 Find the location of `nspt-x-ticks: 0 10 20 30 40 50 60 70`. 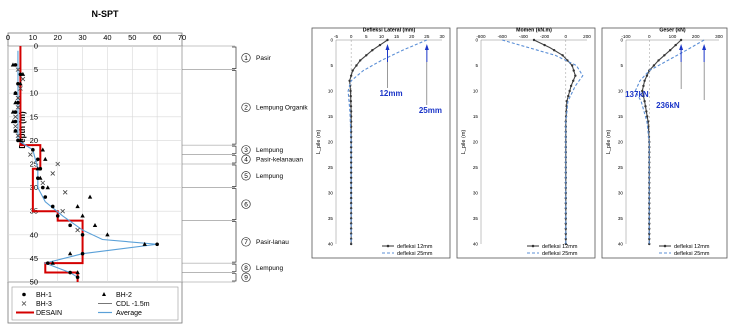

nspt-x-ticks: 0 10 20 30 40 50 60 70 is located at coordinates (96, 37).